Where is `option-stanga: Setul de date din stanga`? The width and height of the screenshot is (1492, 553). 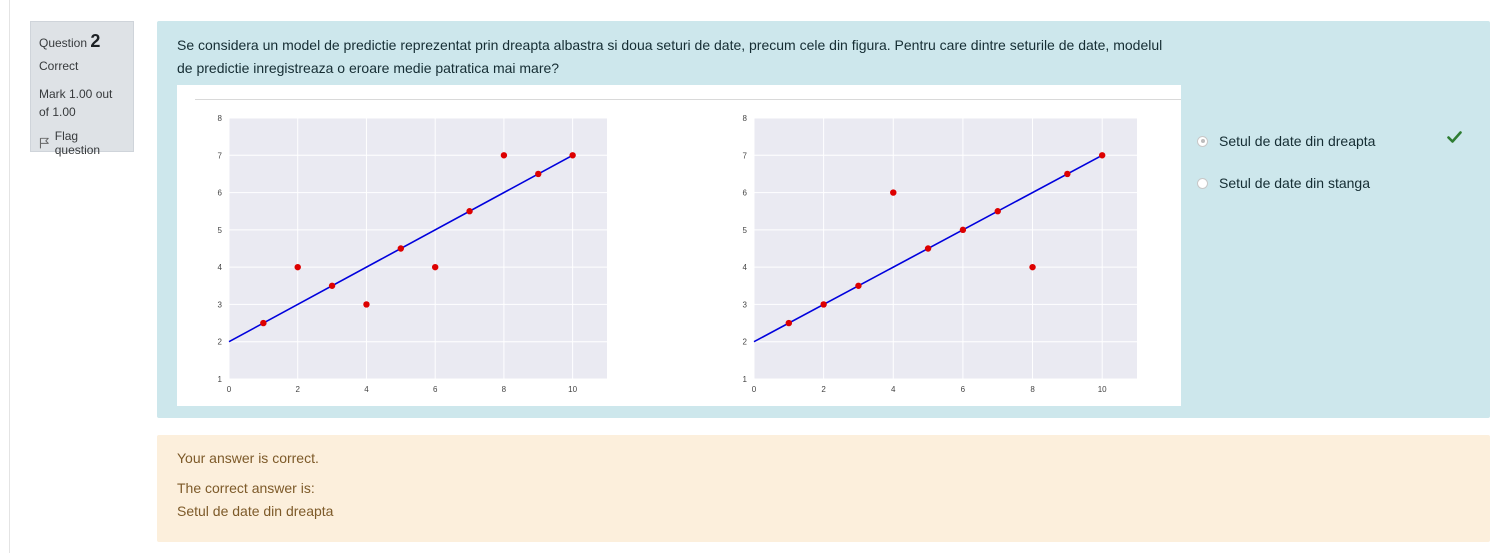
option-stanga: Setul de date din stanga is located at coordinates (1337, 183).